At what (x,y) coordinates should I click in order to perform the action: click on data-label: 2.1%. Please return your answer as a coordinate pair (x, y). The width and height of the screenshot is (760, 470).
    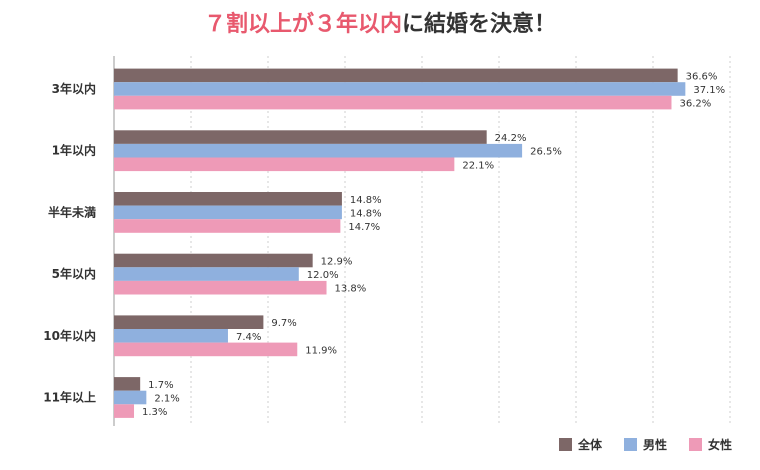
    Looking at the image, I should click on (166, 399).